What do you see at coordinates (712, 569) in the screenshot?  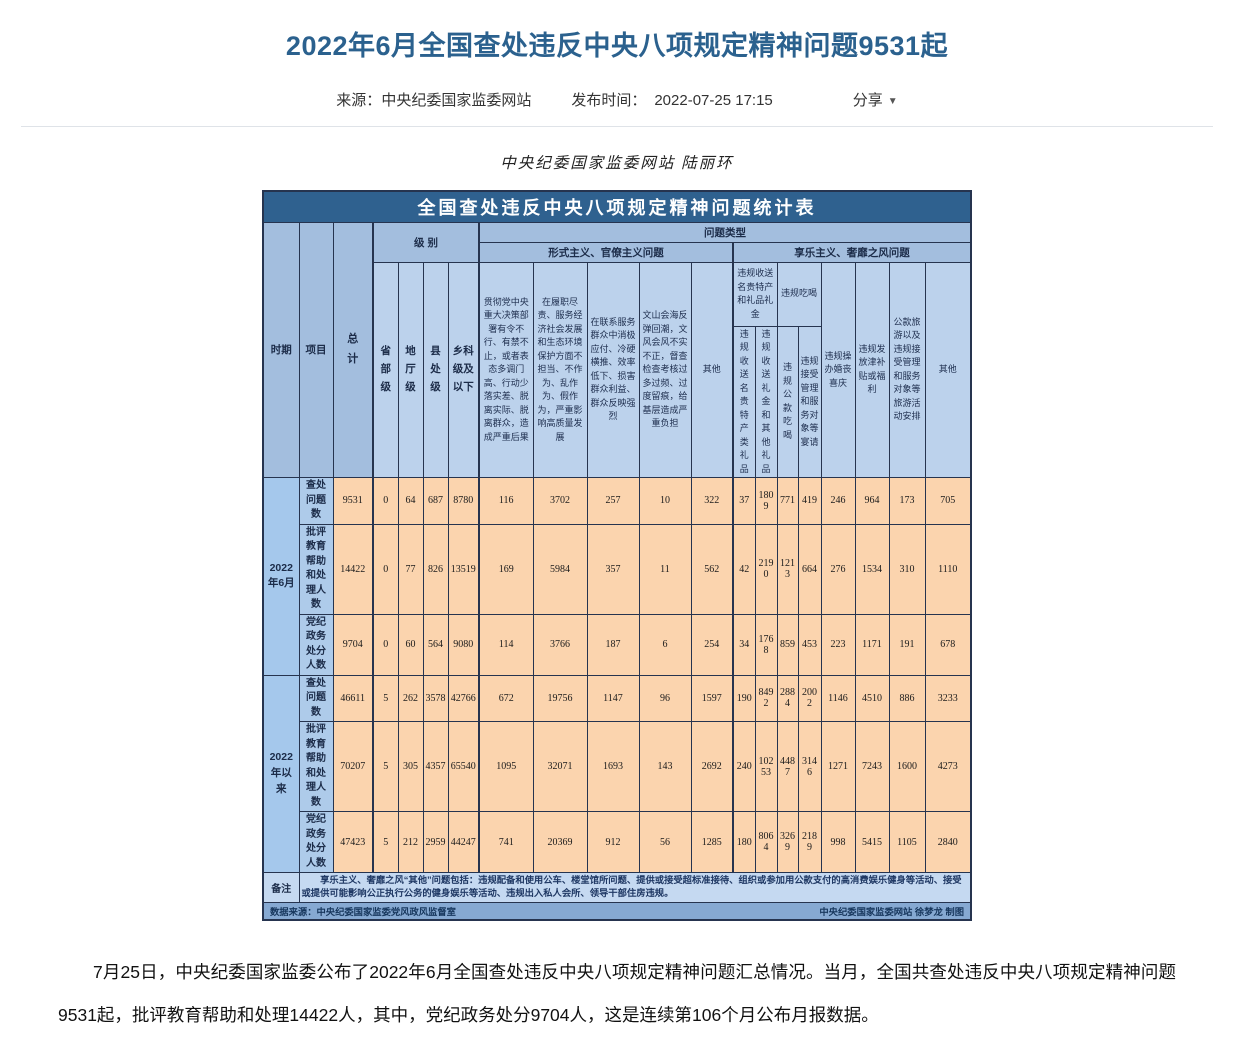 I see `data-cell: 562` at bounding box center [712, 569].